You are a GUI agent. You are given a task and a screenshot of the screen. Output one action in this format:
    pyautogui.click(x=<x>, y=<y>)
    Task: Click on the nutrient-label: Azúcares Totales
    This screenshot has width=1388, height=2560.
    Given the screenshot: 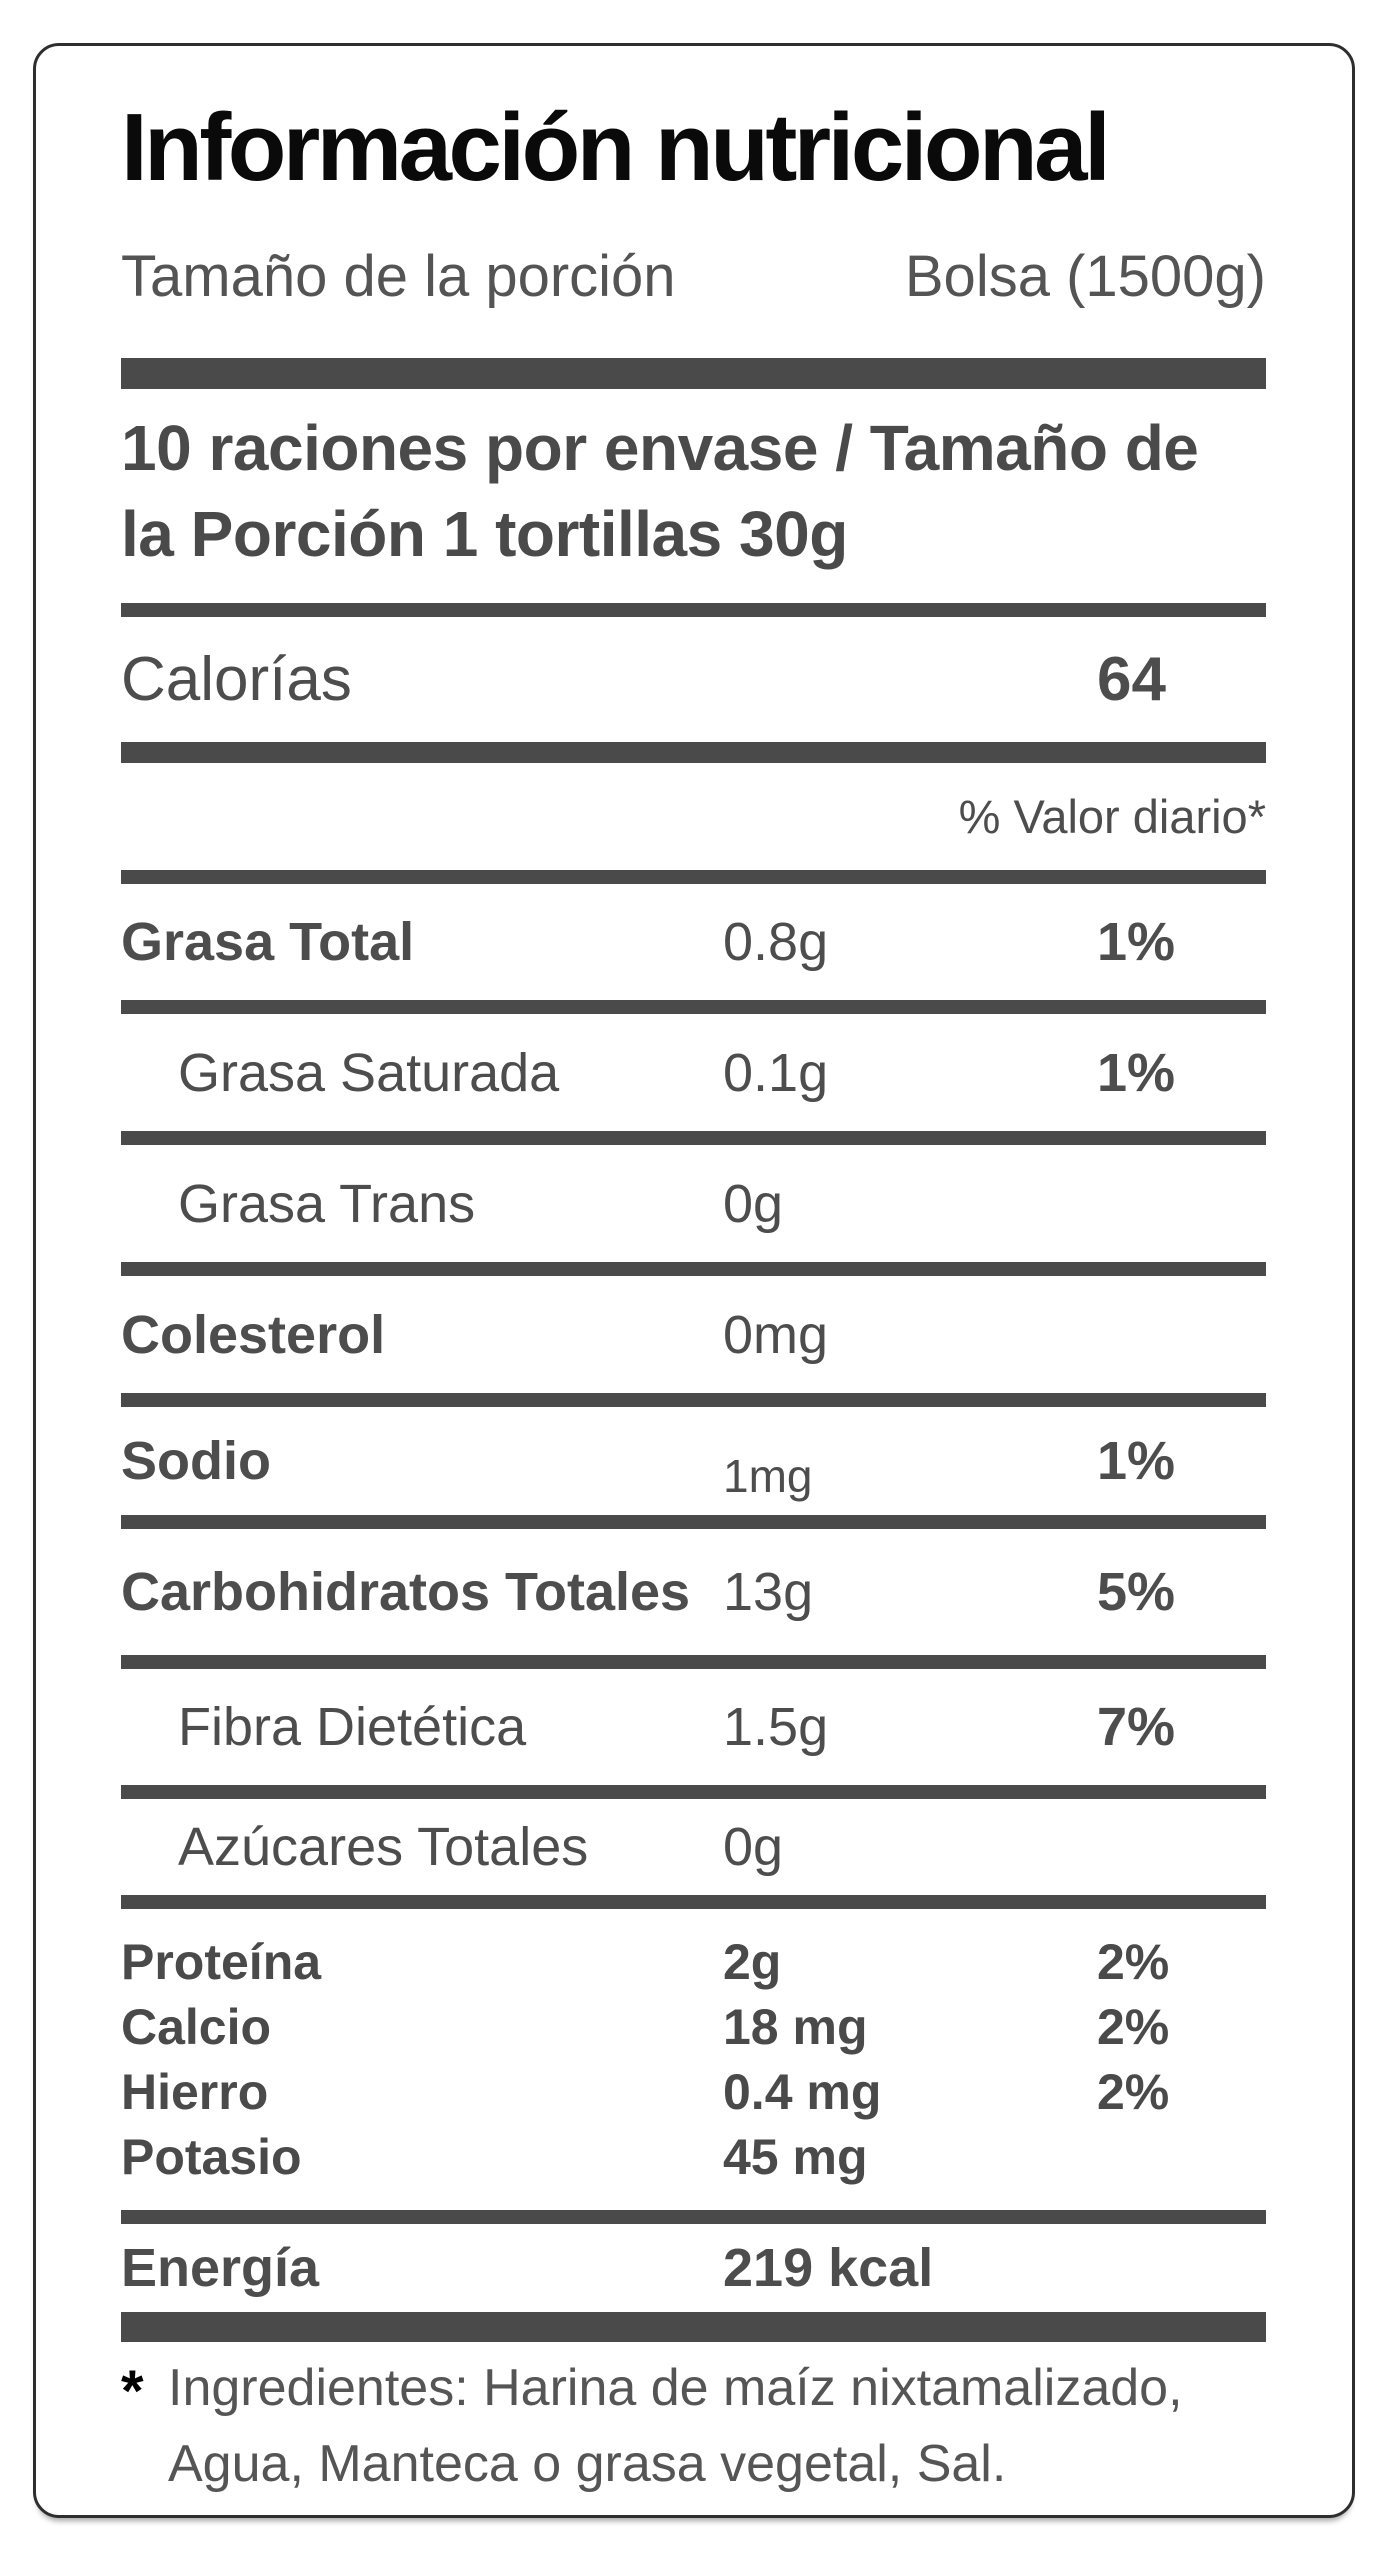 What is the action you would take?
    pyautogui.click(x=383, y=1847)
    